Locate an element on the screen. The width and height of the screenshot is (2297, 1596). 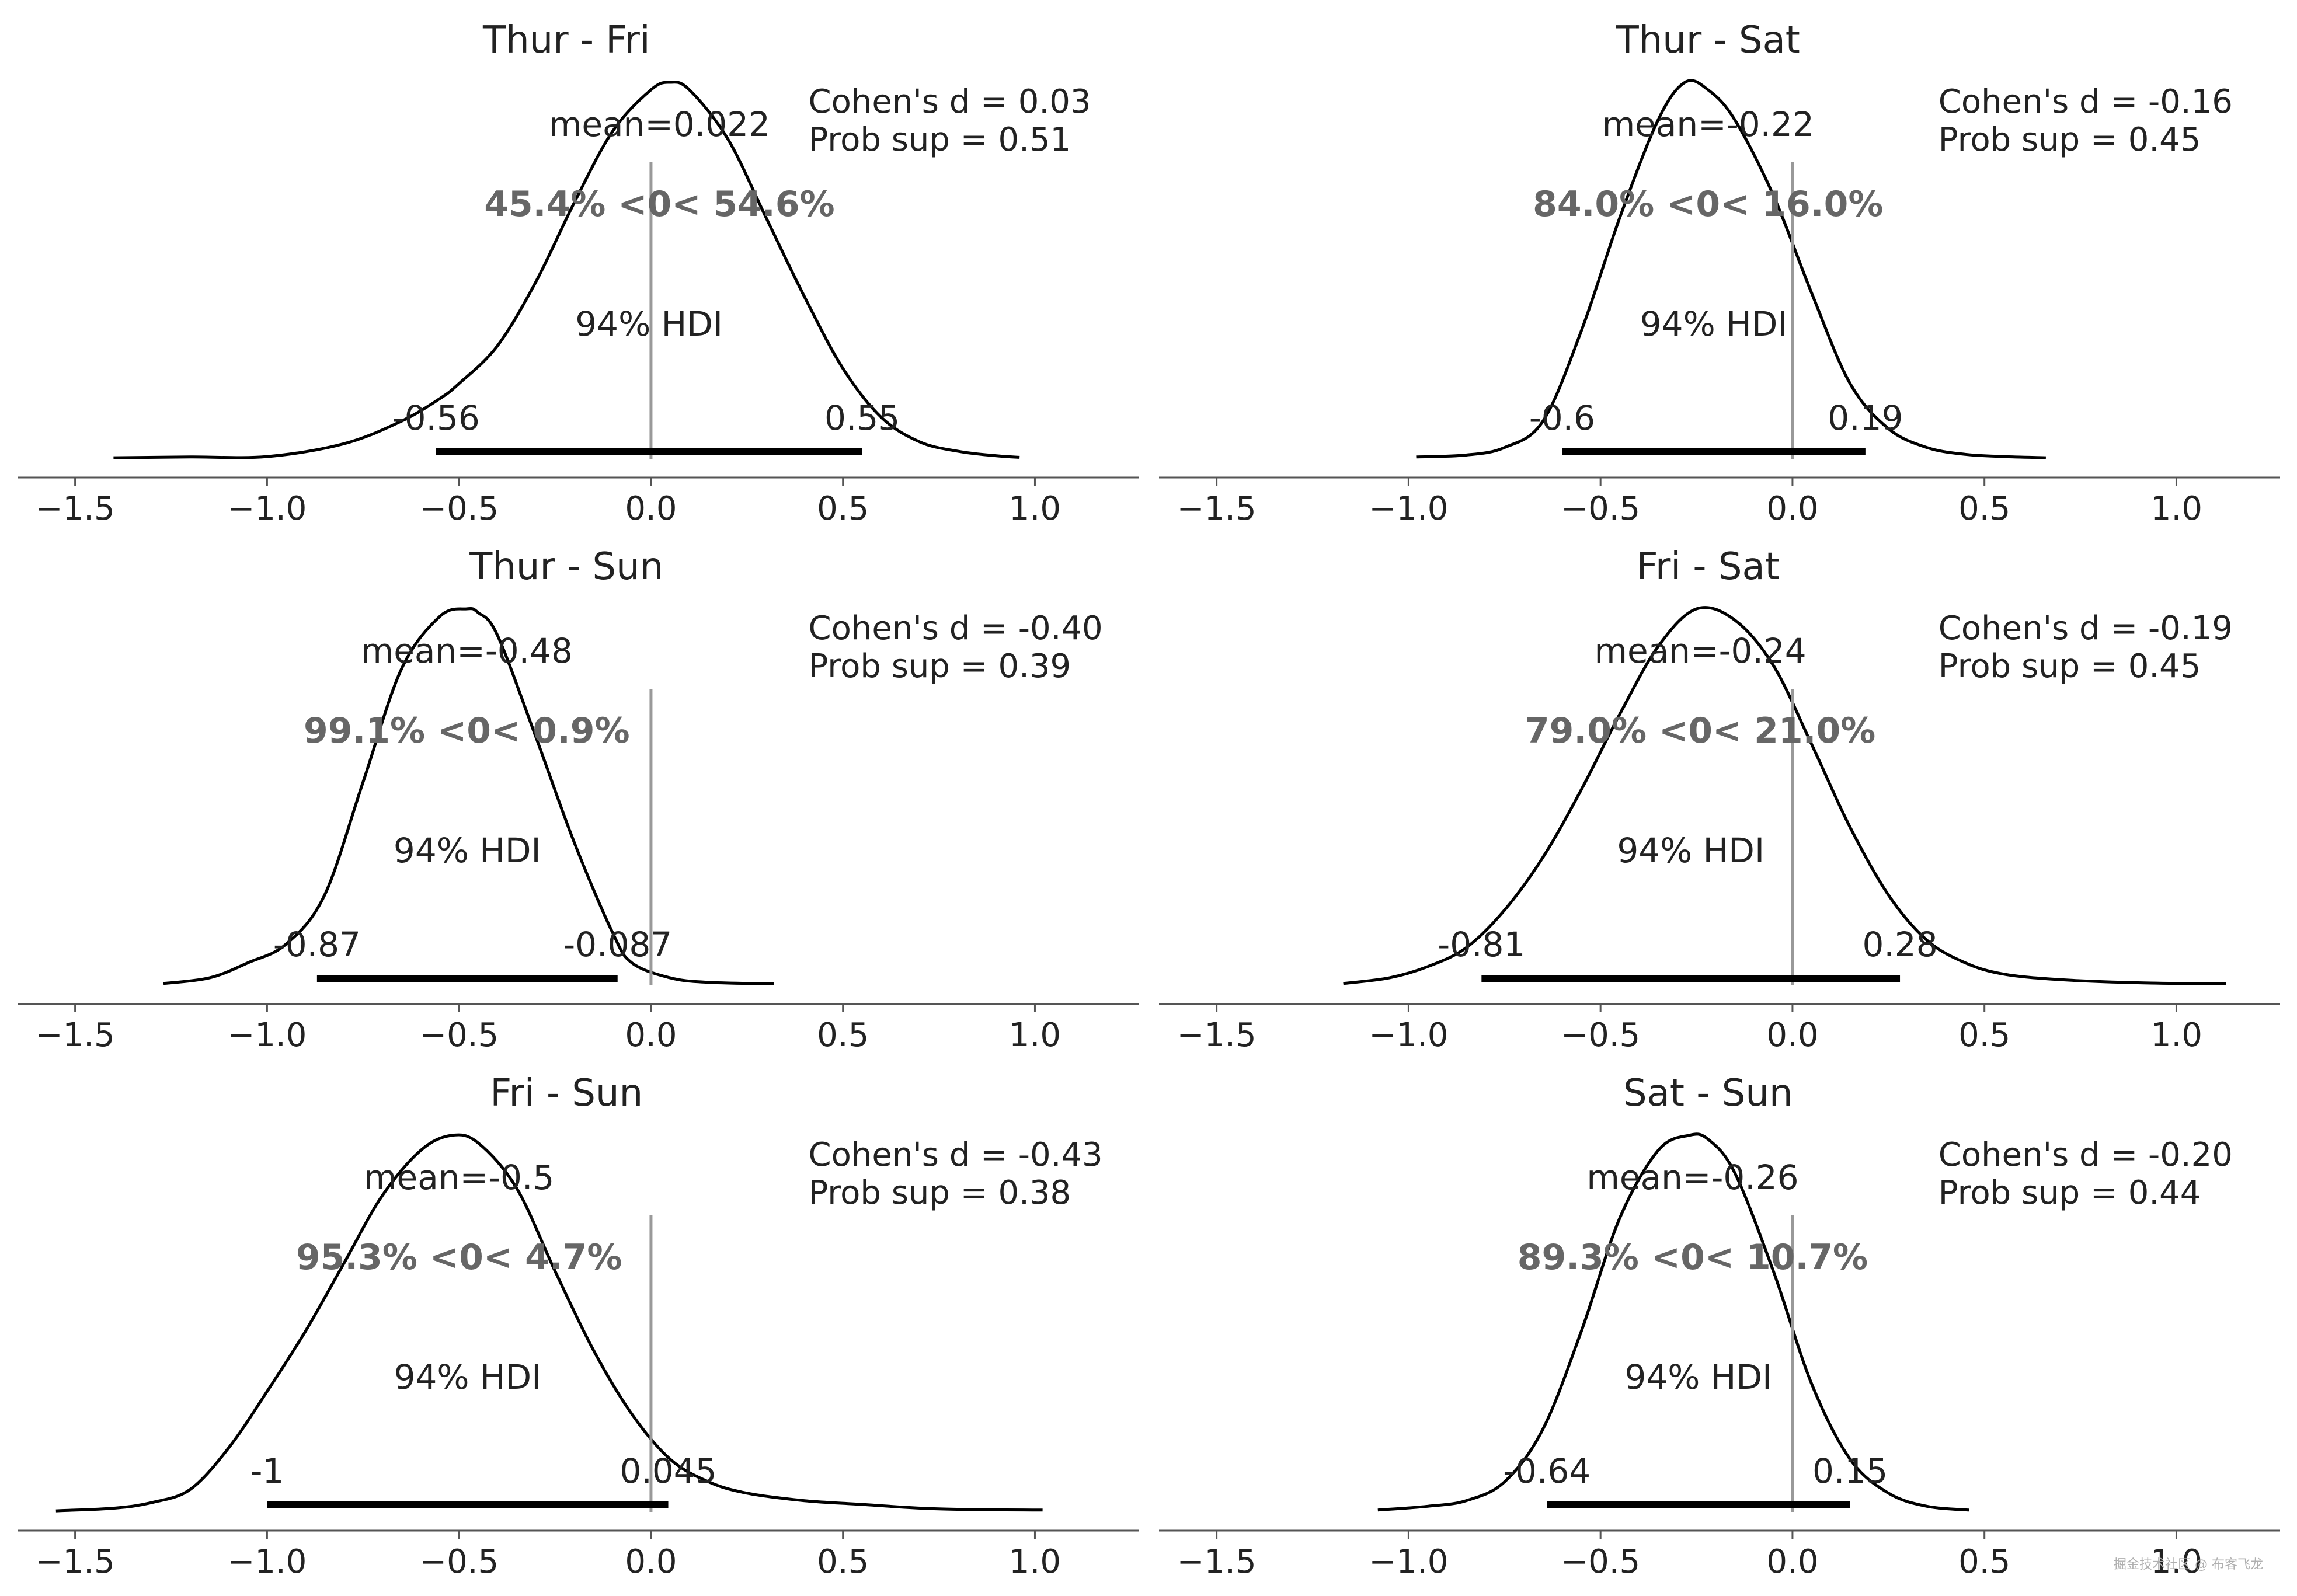
ref-probability-label: 45.4% <0< 54.6% is located at coordinates (659, 204).